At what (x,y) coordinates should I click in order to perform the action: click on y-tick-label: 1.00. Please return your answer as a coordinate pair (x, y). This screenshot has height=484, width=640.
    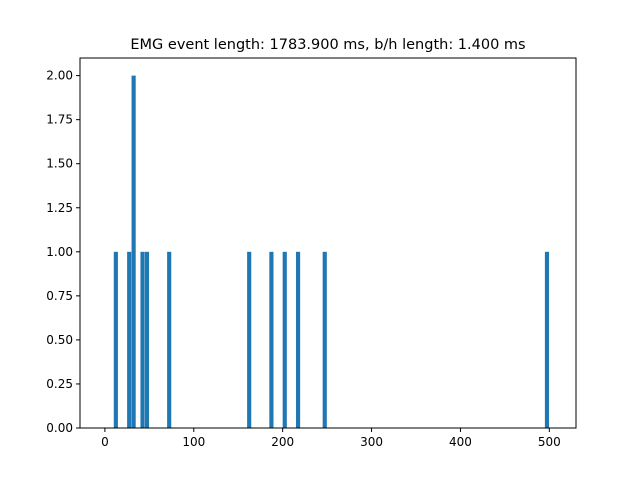
    Looking at the image, I should click on (59, 252).